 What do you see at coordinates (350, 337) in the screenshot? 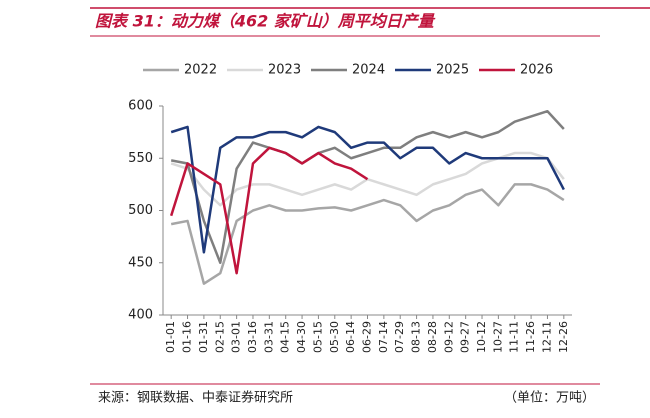
I see `x-tick-label: 06-14` at bounding box center [350, 337].